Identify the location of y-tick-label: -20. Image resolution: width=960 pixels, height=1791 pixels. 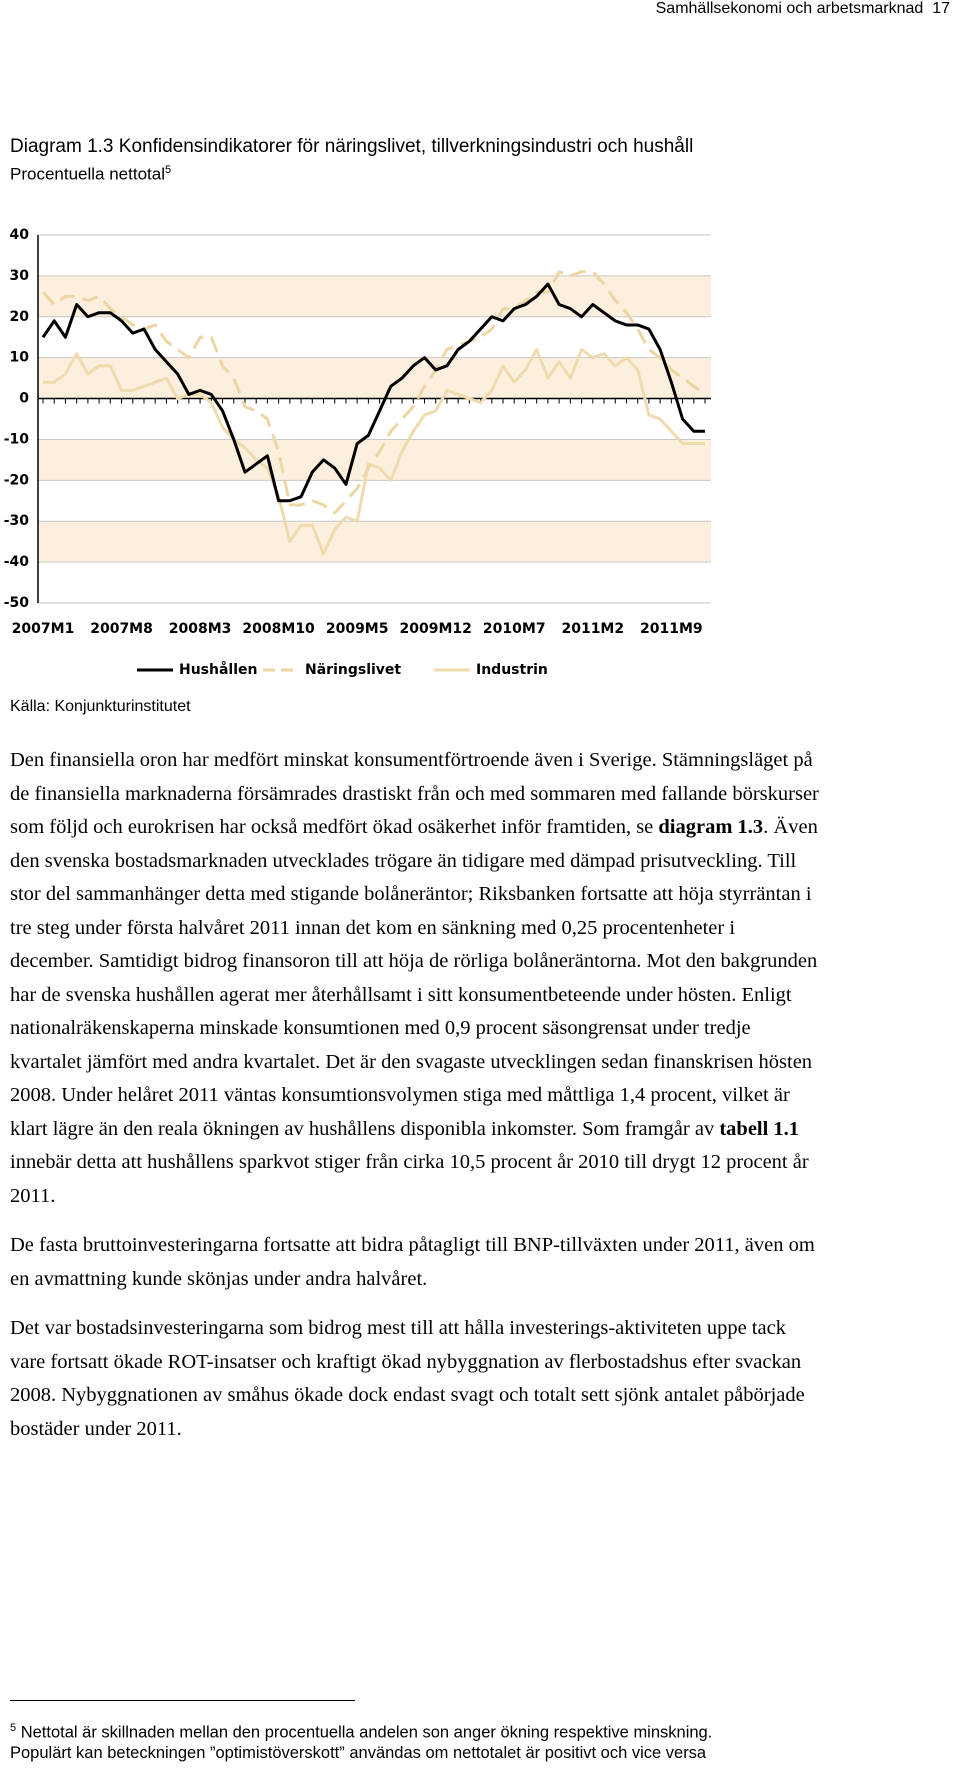
(17, 480).